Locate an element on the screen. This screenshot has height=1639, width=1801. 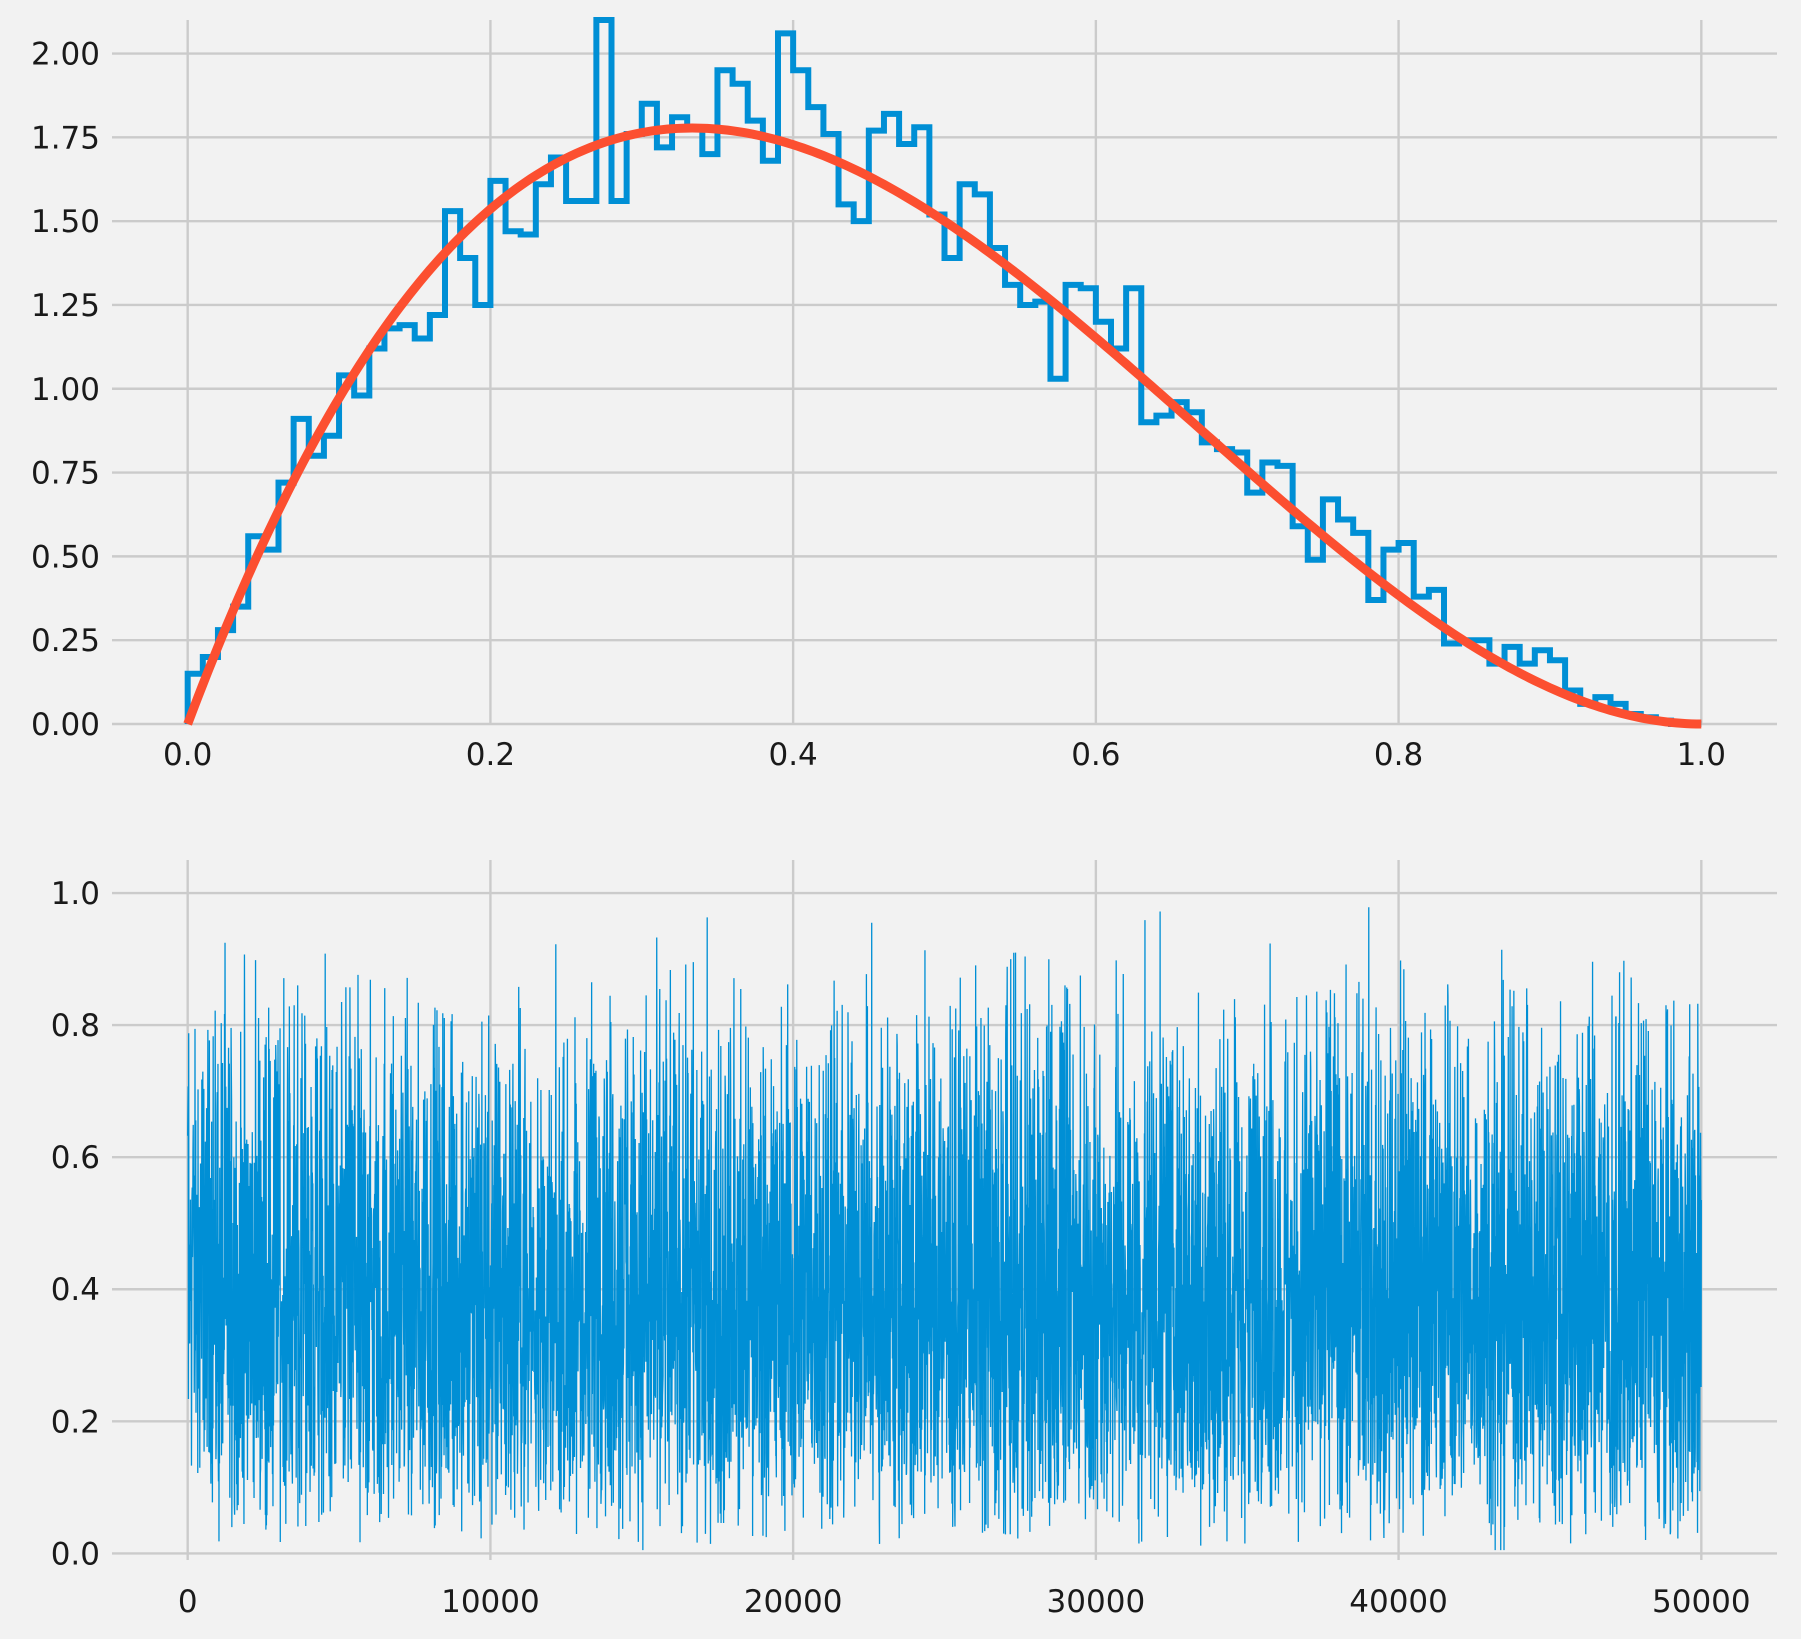
x-tick-label: 1.0 is located at coordinates (1701, 755).